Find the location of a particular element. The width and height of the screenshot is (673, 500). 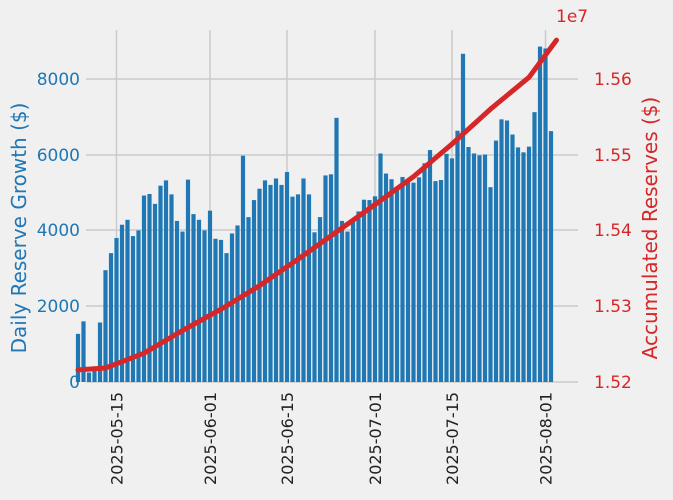

x-tick-label: 2025-06-15 is located at coordinates (287, 438).